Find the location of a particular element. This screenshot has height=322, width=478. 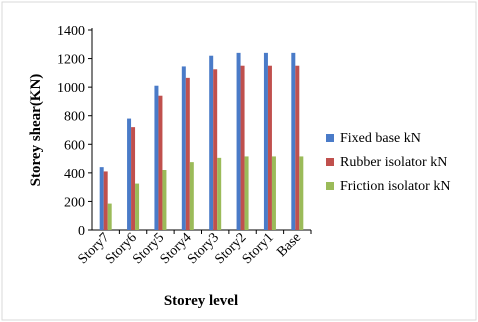

x-axis-title: Storey level is located at coordinates (201, 301).